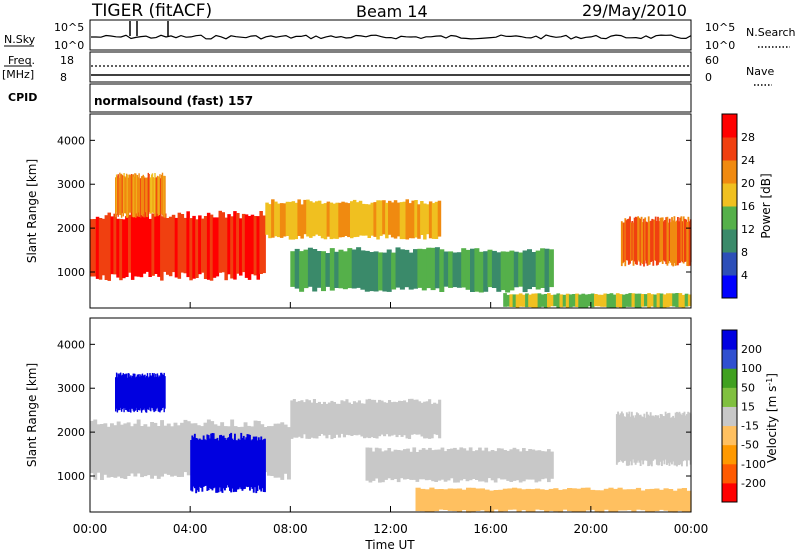  I want to click on colorbar-tick-label: -100, so click(753, 464).